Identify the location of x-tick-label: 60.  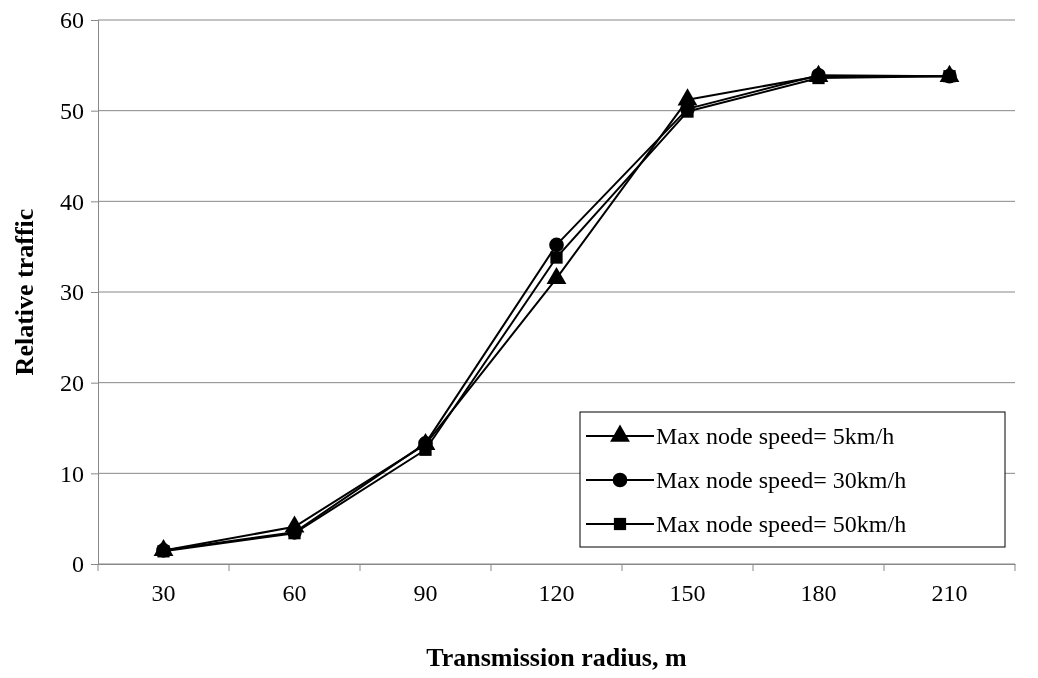
(294, 593).